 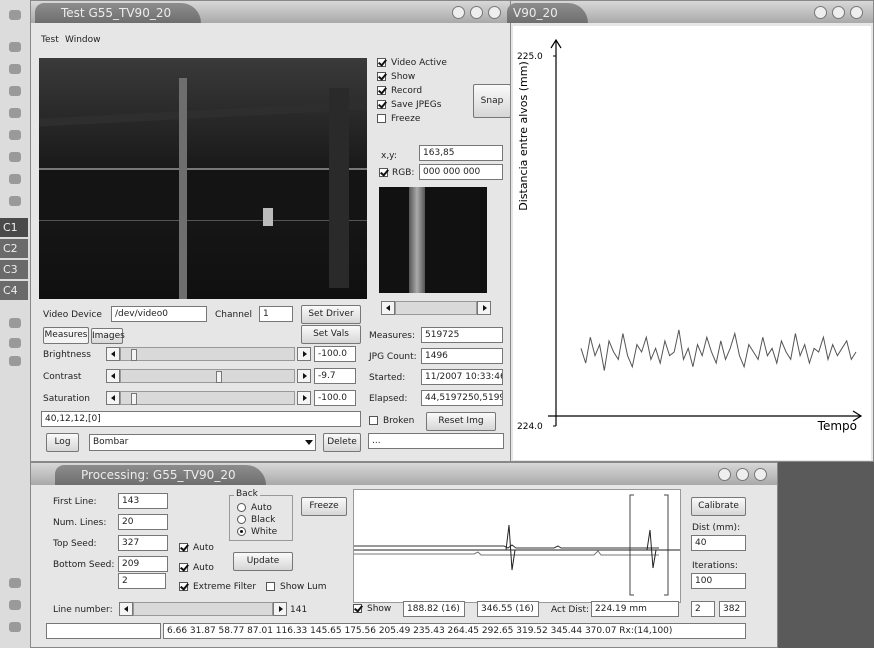 I want to click on broken-checkbox, so click(x=373, y=420).